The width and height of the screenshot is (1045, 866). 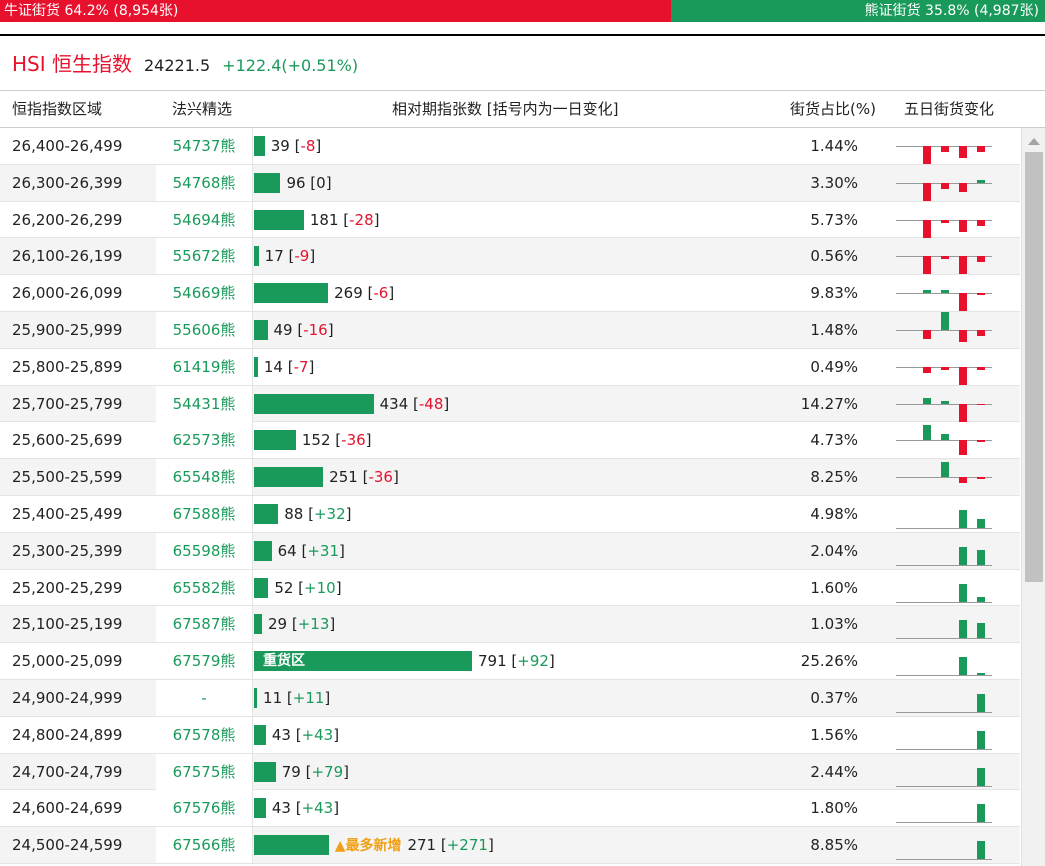 I want to click on table-row: 24,500-24,599 67566熊 ▲最多新增 271 [+271] 8.85%, so click(x=510, y=845).